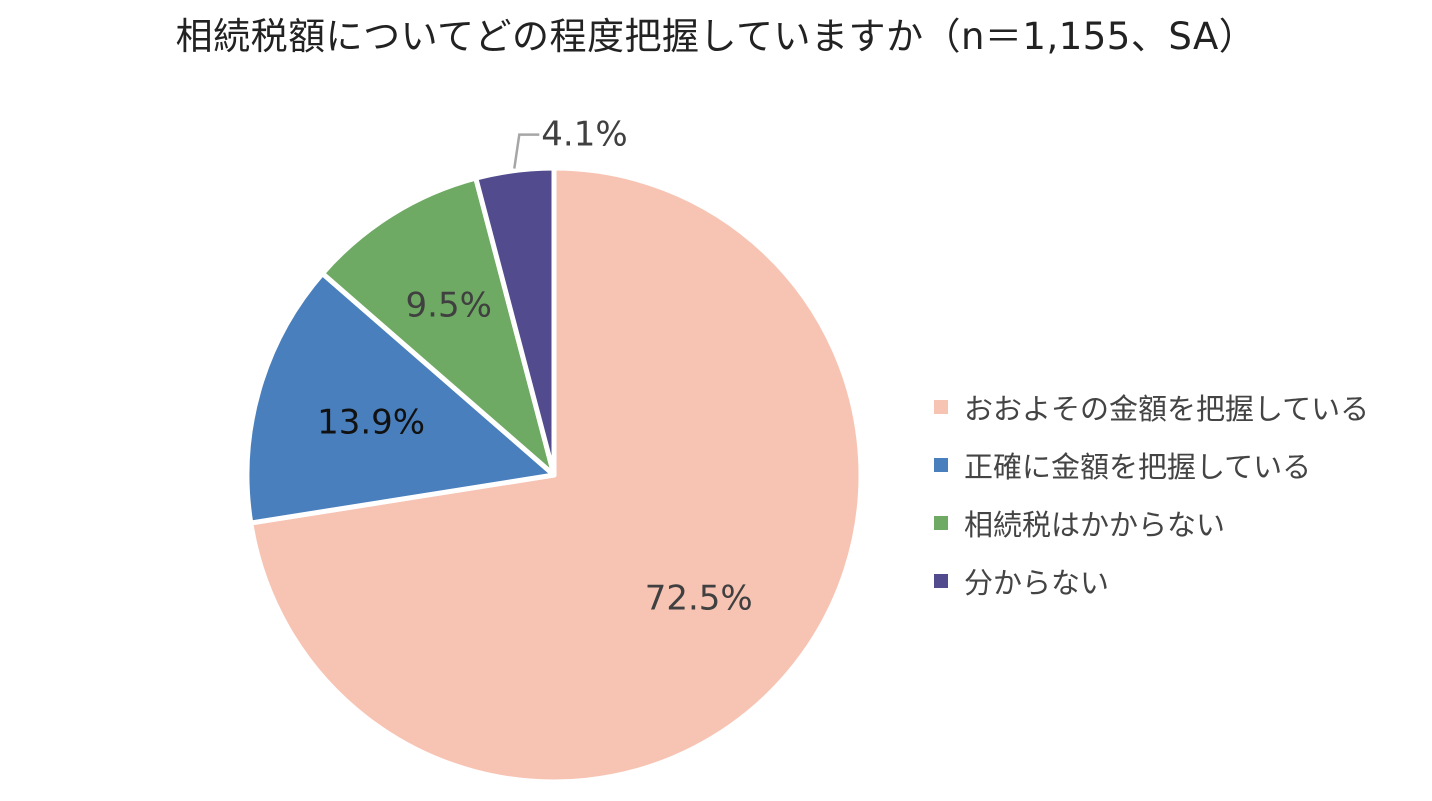 This screenshot has height=801, width=1432. What do you see at coordinates (526, 151) in the screenshot?
I see `leader-line` at bounding box center [526, 151].